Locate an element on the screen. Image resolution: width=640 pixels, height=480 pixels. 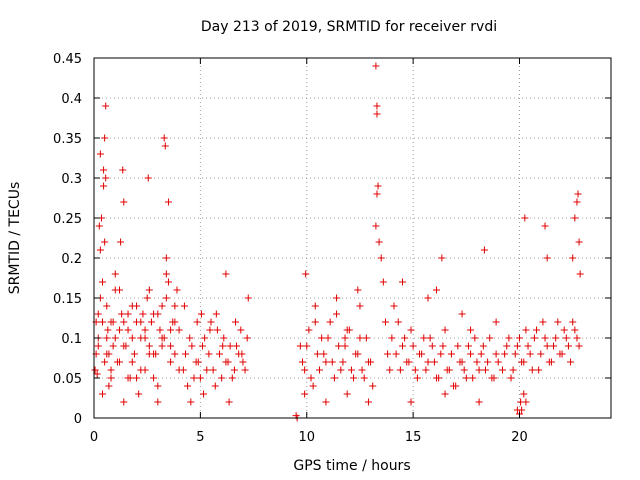
y-tick-label: 0.15 is located at coordinates (67, 299).